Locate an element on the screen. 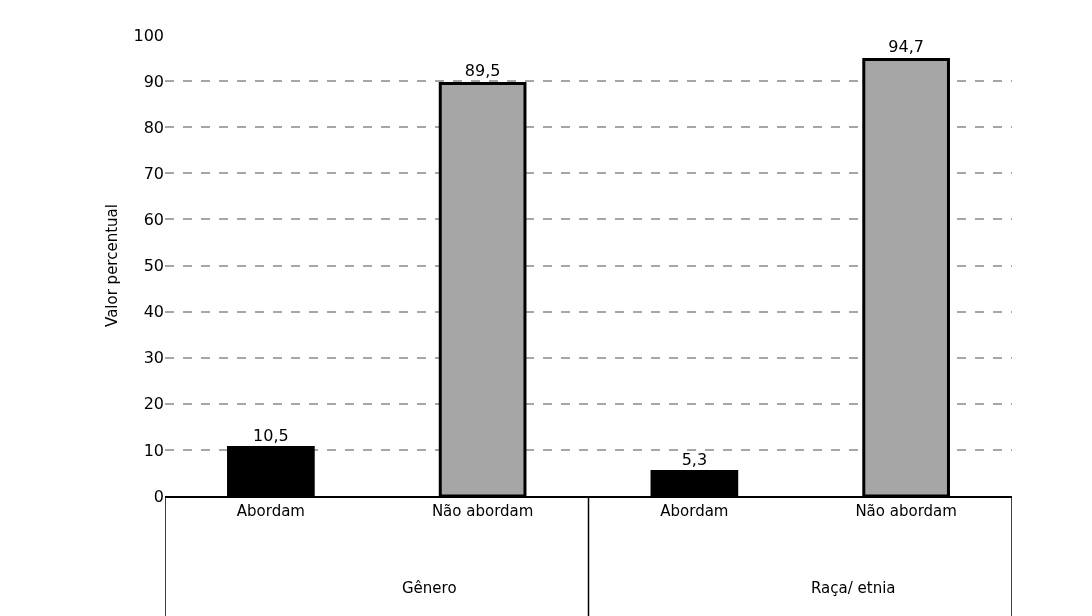 The image size is (1092, 616). y-tick-label: 60 is located at coordinates (153, 219).